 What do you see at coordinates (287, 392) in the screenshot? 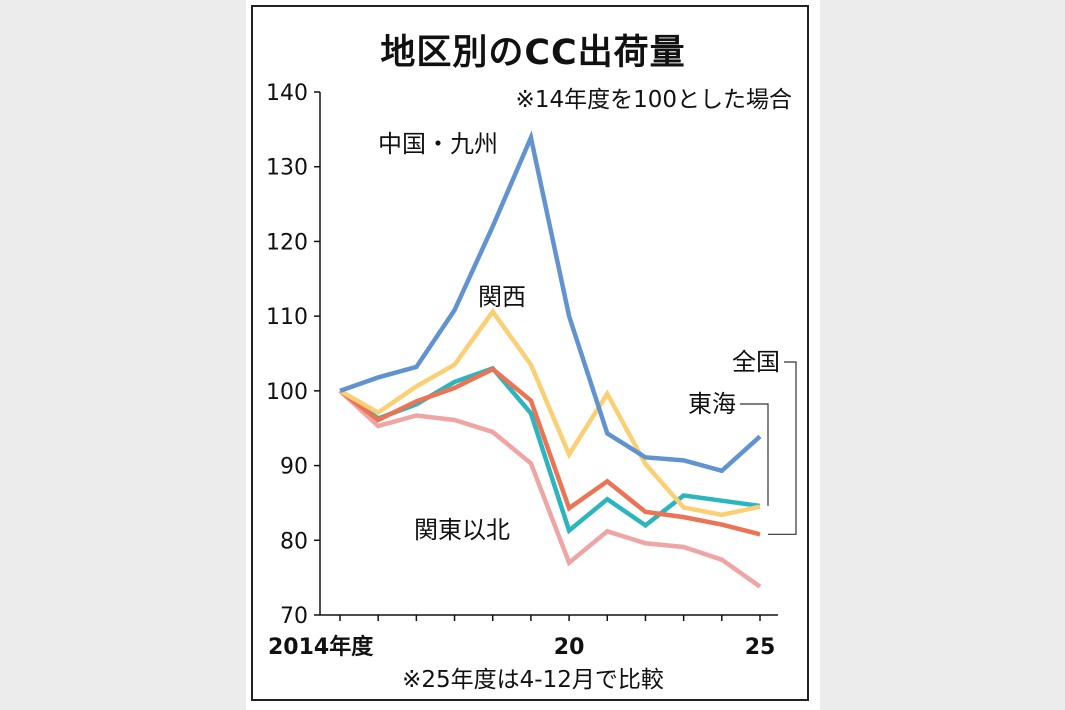
I see `y-tick-label: 100` at bounding box center [287, 392].